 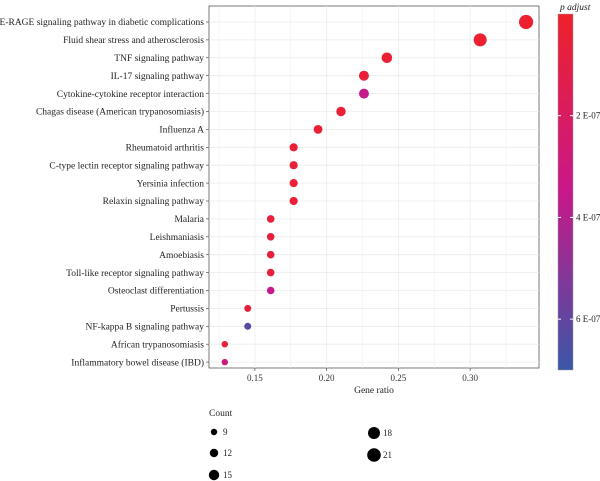 I want to click on x-tick-label: 0.30, so click(x=470, y=378).